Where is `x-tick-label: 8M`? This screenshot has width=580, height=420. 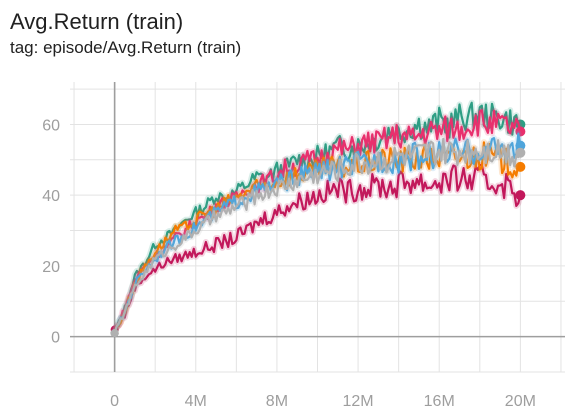
x-tick-label: 8M is located at coordinates (277, 401).